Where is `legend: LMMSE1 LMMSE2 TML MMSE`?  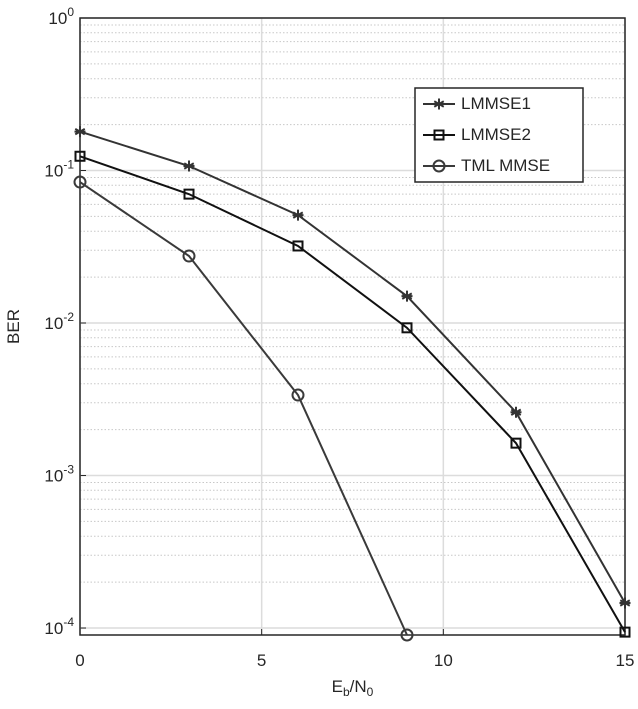
legend: LMMSE1 LMMSE2 TML MMSE is located at coordinates (499, 135).